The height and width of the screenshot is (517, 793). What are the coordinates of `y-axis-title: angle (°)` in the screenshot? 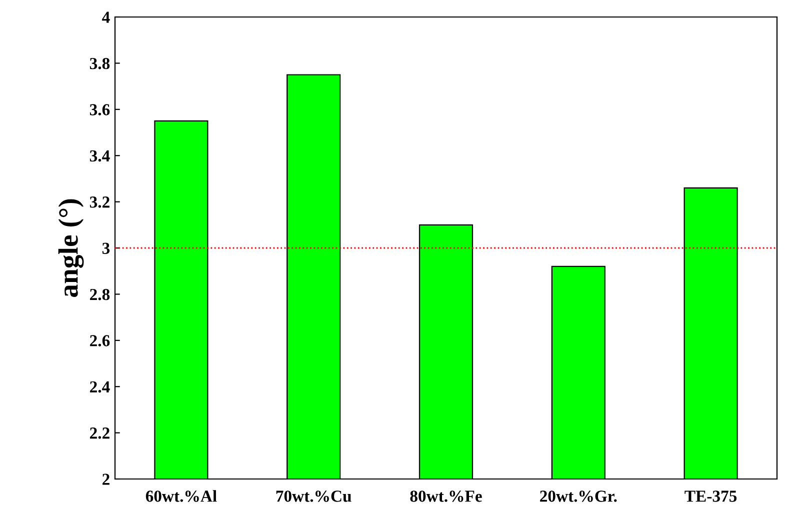 It's located at (71, 248).